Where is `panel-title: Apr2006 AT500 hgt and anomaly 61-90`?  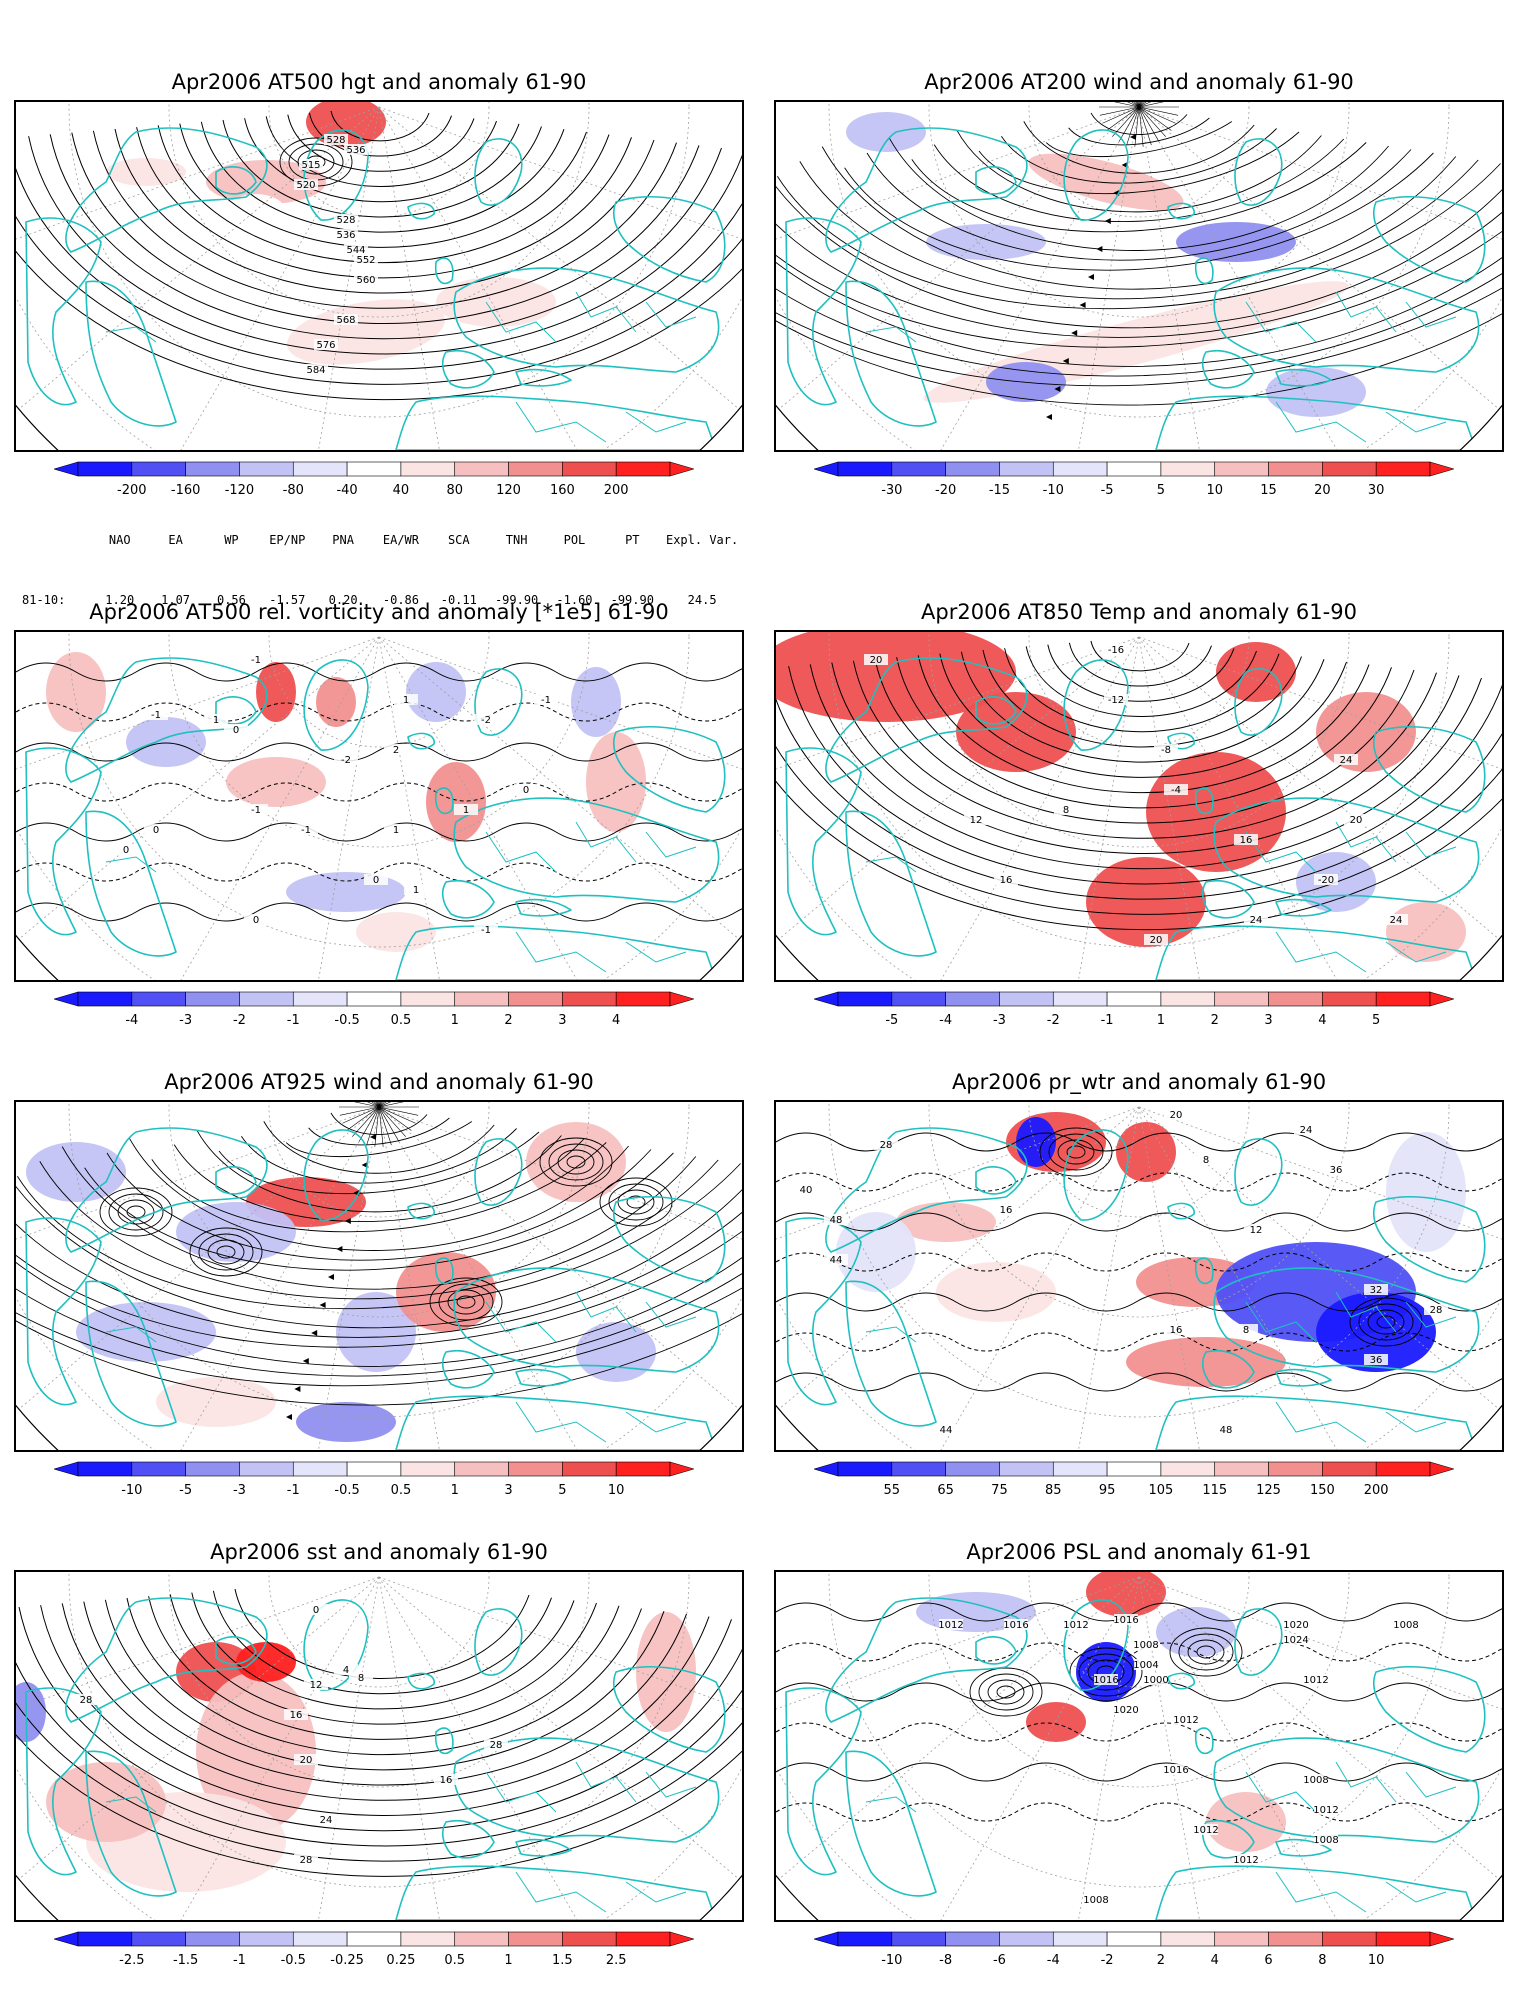 panel-title: Apr2006 AT500 hgt and anomaly 61-90 is located at coordinates (379, 82).